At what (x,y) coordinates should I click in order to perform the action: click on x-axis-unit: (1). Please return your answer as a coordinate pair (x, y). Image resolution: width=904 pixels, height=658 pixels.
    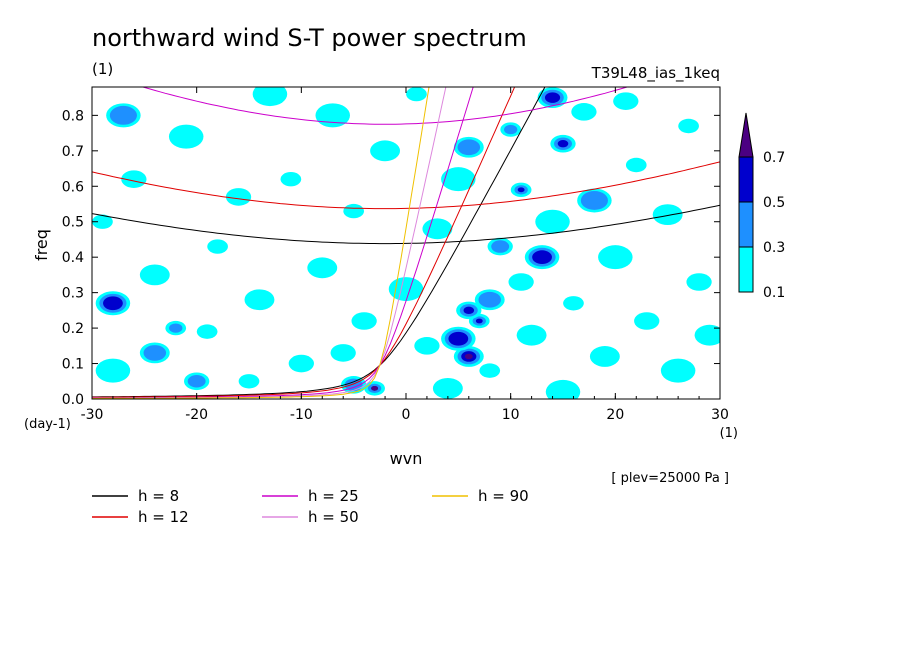
    Looking at the image, I should click on (729, 433).